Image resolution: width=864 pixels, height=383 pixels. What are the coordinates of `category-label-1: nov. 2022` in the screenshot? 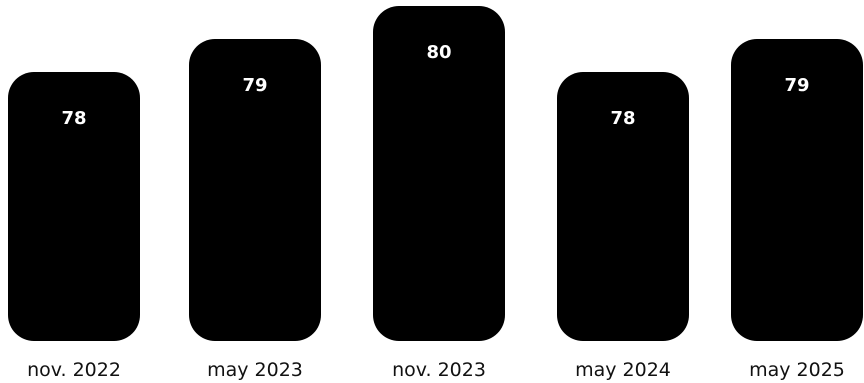 It's located at (74, 370).